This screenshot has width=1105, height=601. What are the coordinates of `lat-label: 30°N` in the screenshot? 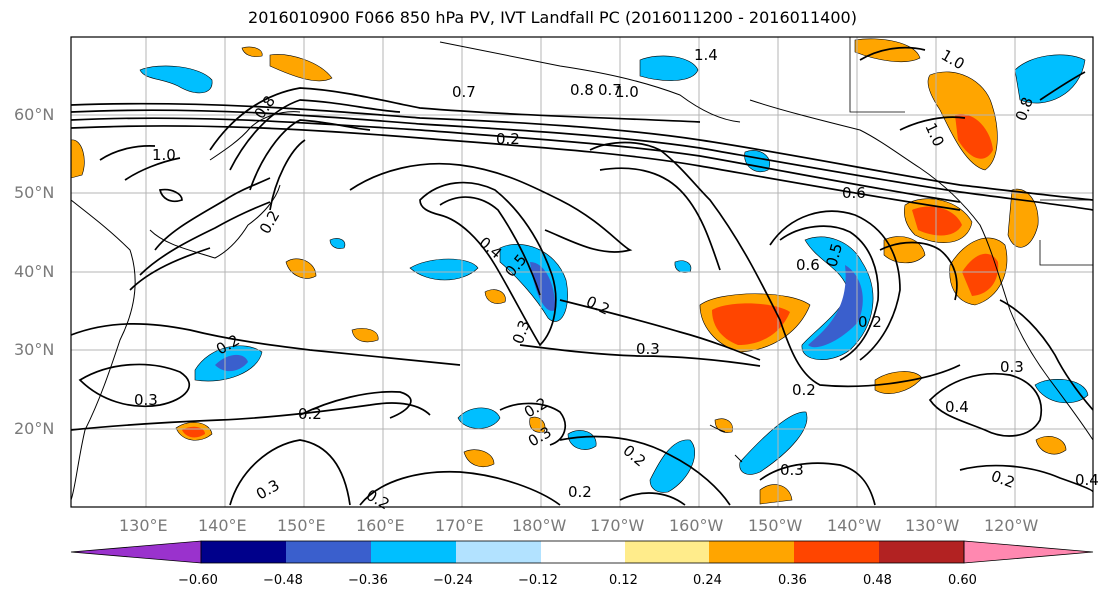 It's located at (34, 349).